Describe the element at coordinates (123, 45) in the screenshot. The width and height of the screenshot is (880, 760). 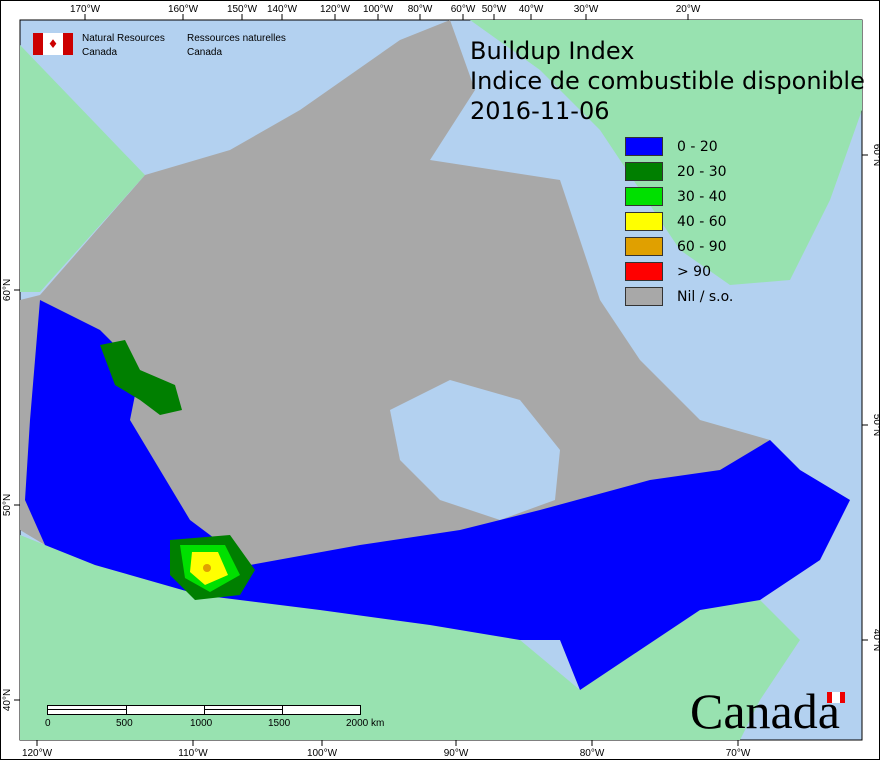
I see `nrcan-en: Natural Resources Canada` at that location.